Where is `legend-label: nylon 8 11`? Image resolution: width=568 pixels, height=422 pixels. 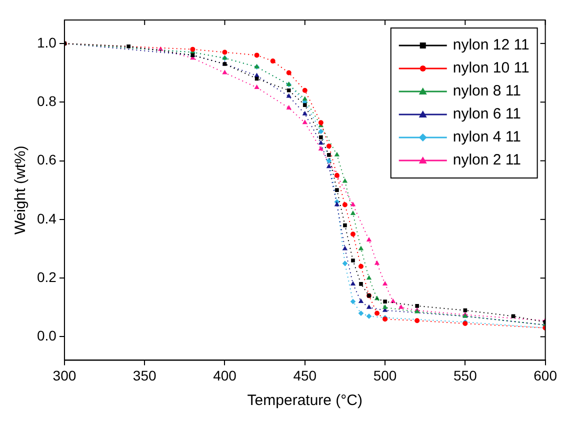 legend-label: nylon 8 11 is located at coordinates (486, 91).